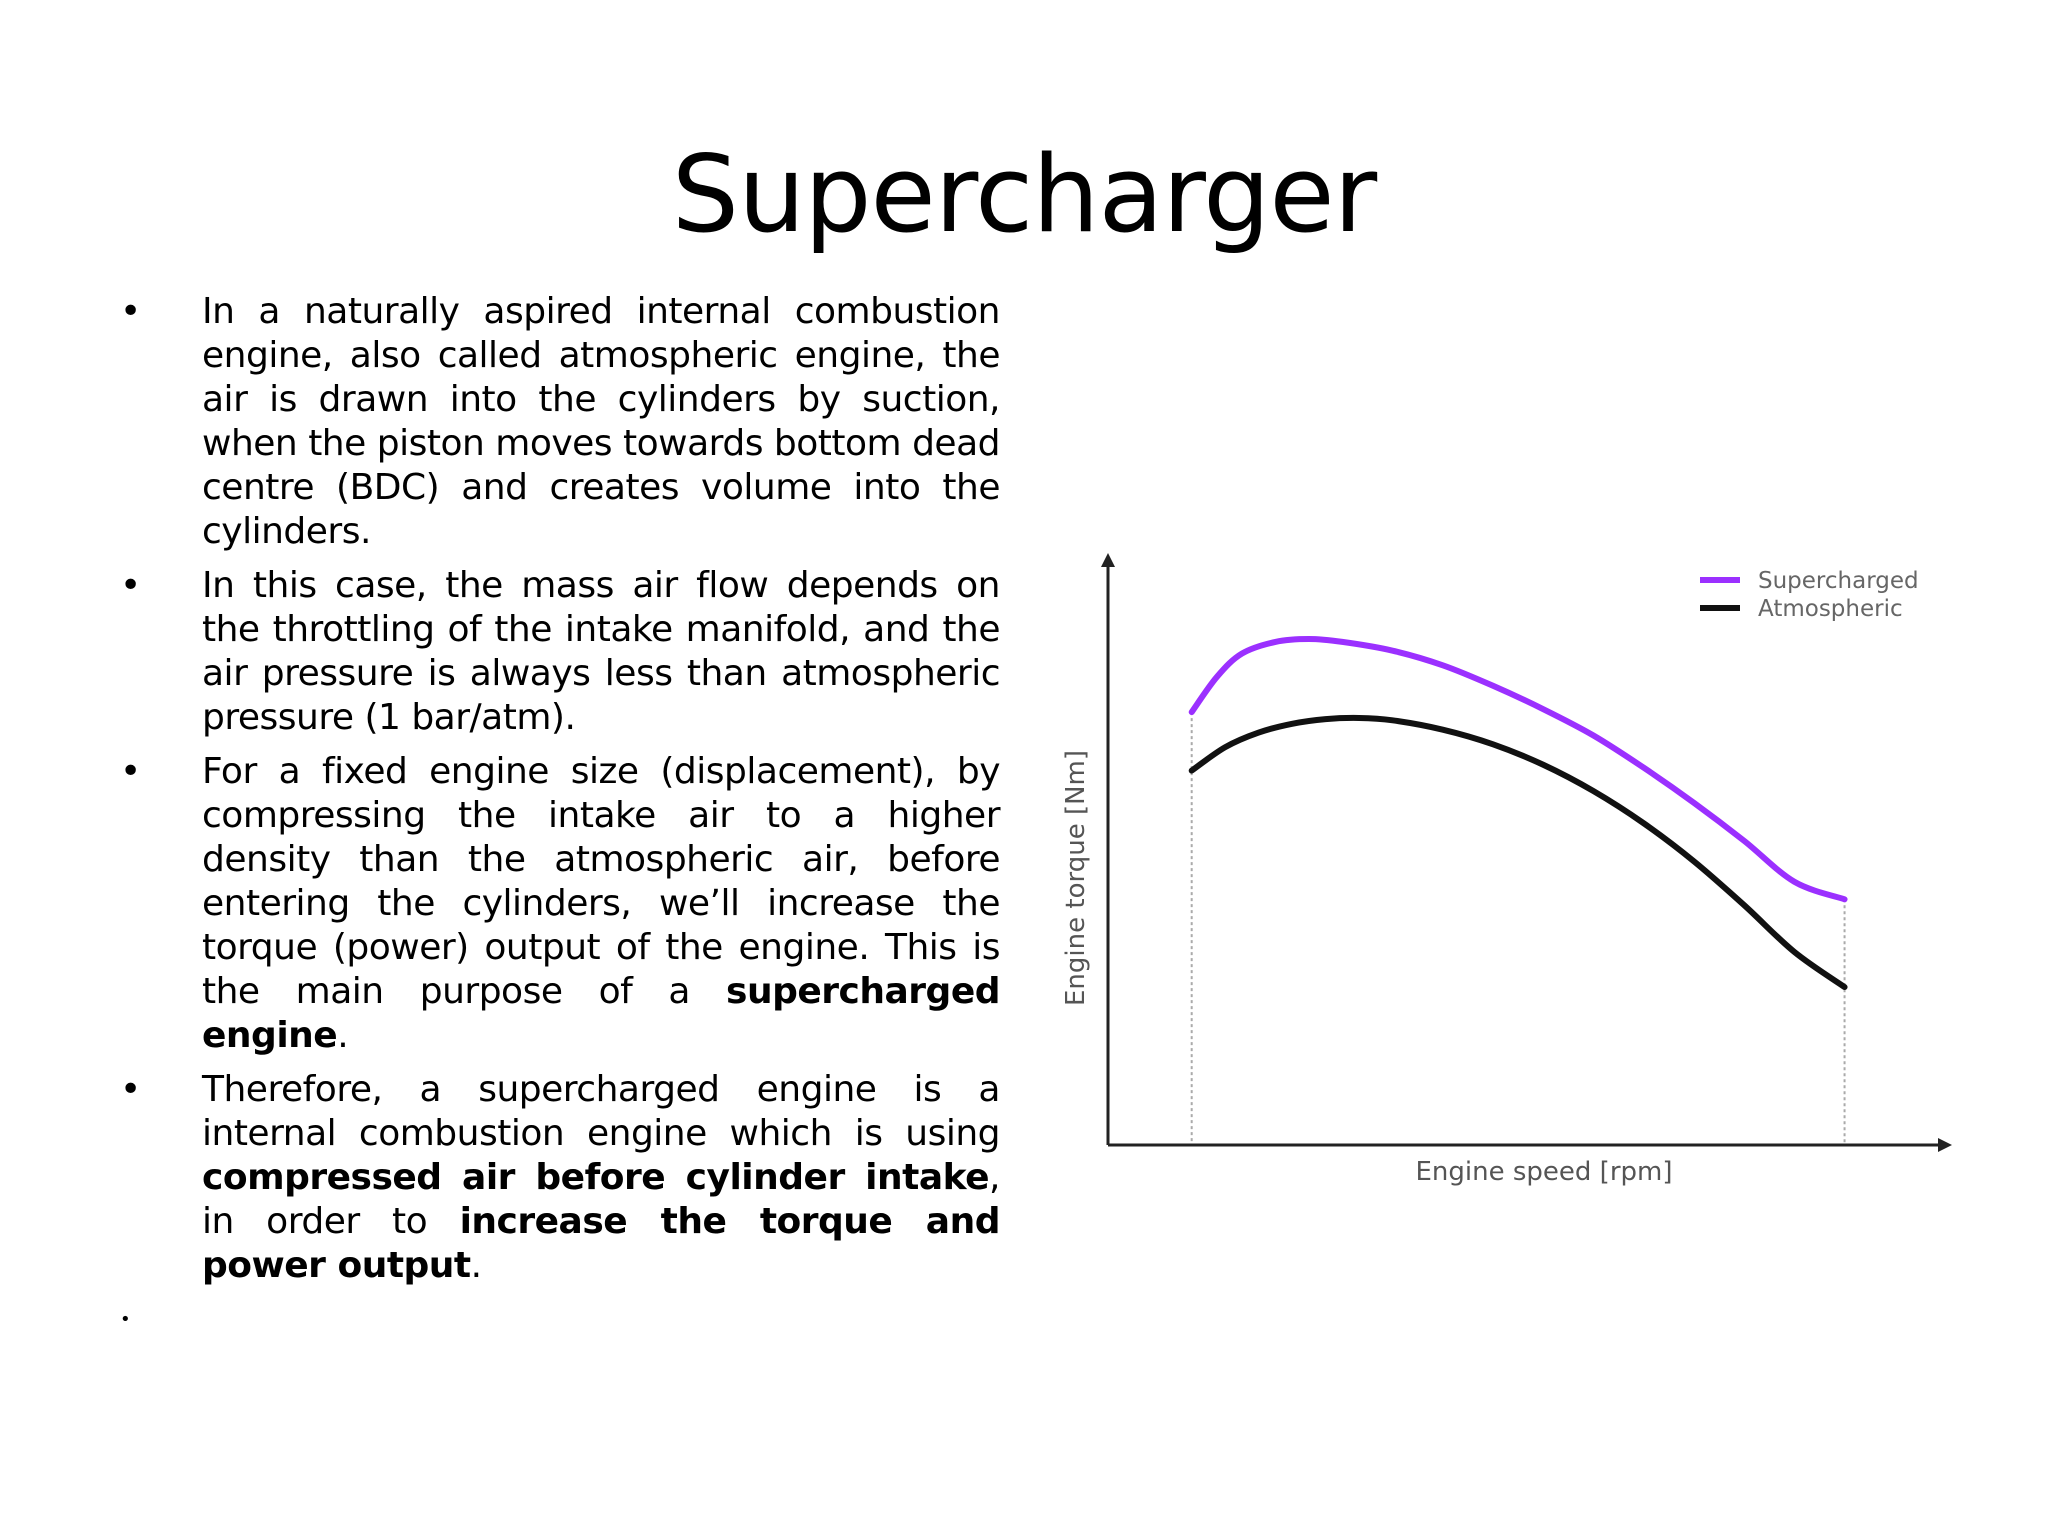 The width and height of the screenshot is (2048, 1536). Describe the element at coordinates (1838, 581) in the screenshot. I see `legend-label: Supercharged` at that location.